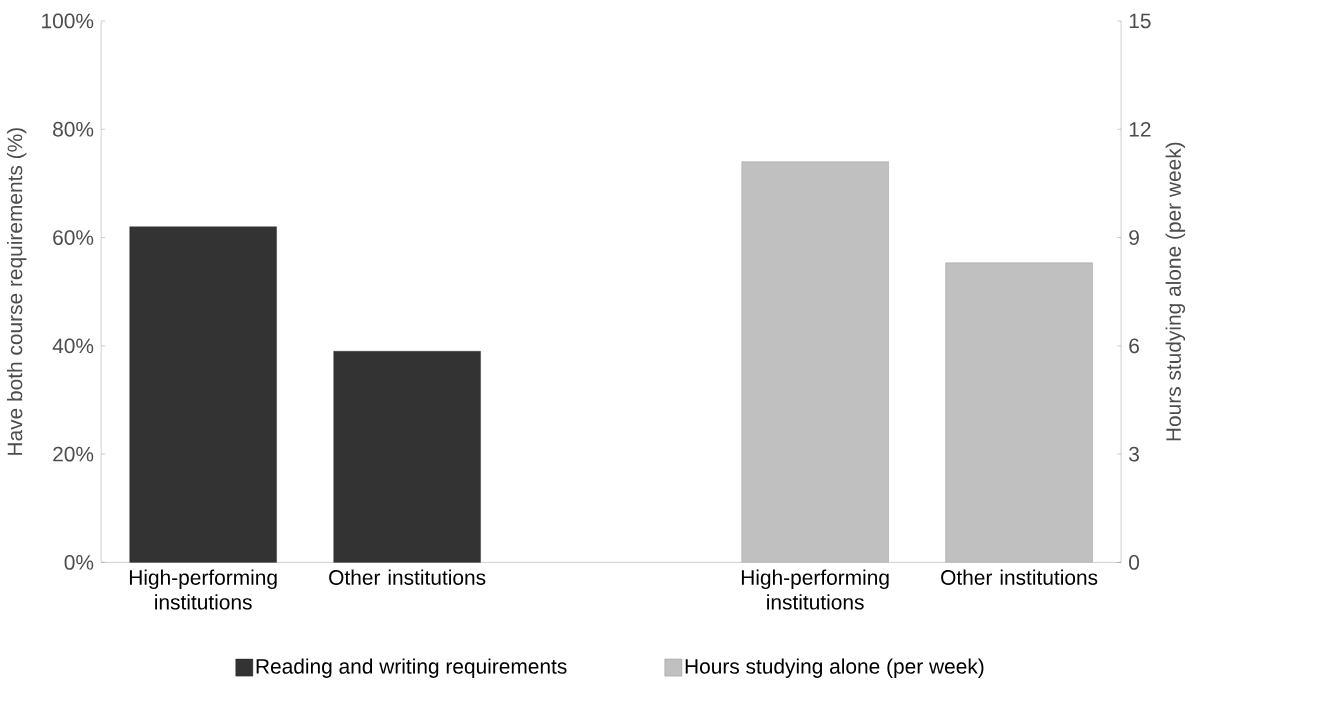  I want to click on legend-label: Reading and writing requirements, so click(411, 668).